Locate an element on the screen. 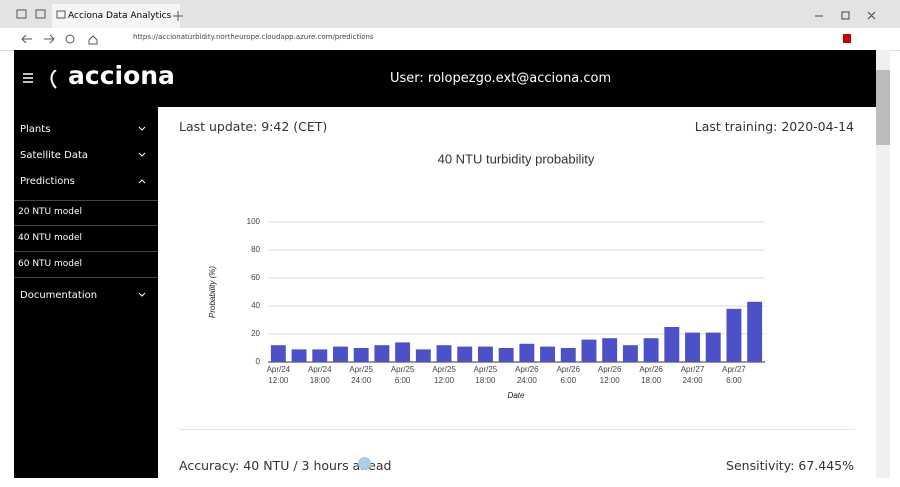  y-tick-label: 60 is located at coordinates (255, 277).